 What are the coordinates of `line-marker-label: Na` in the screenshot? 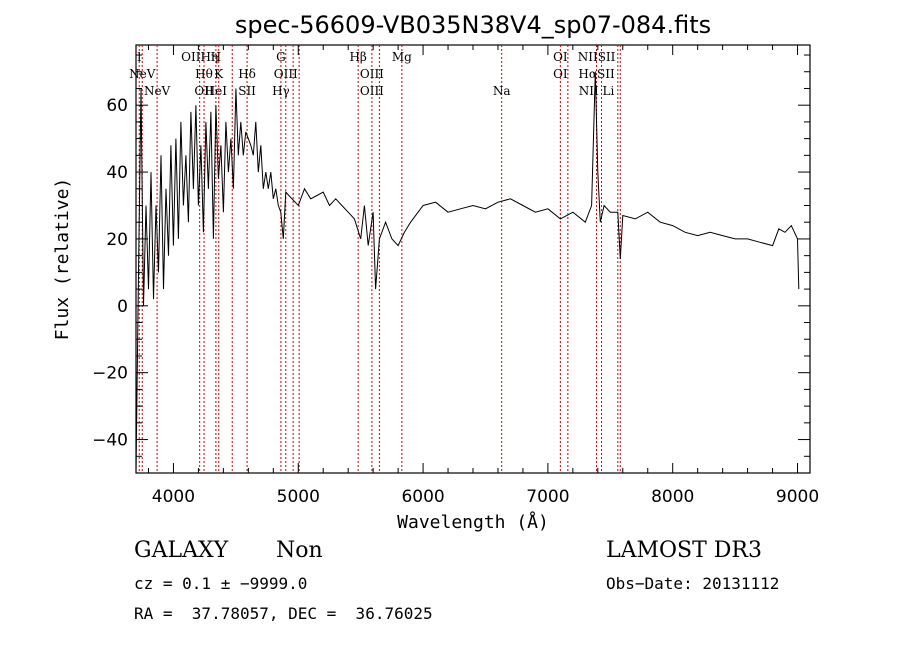 It's located at (502, 91).